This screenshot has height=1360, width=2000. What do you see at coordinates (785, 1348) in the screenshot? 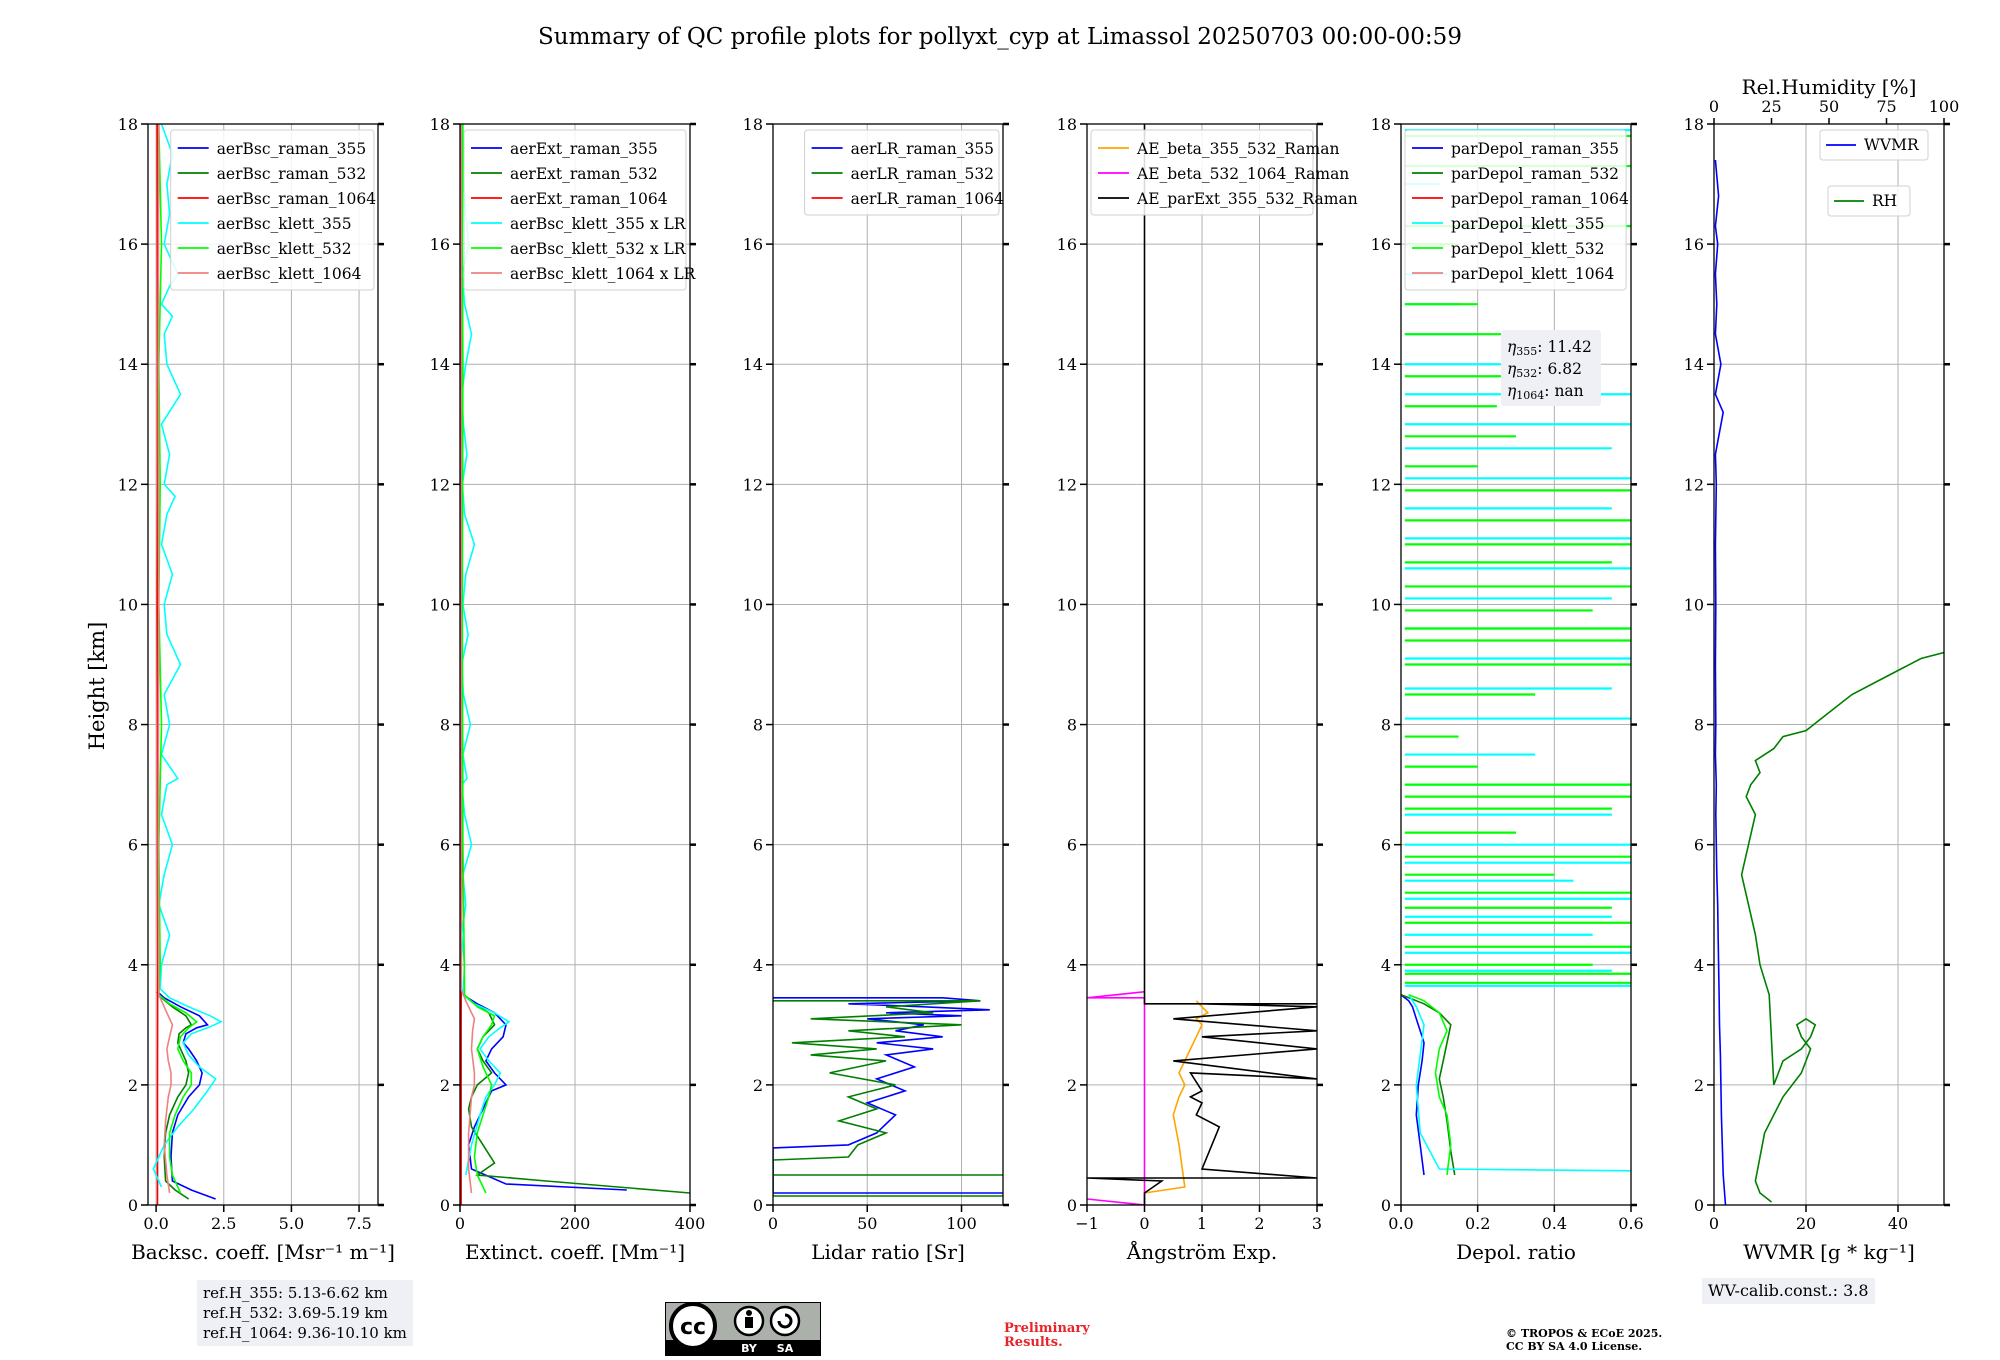
I see `cc-sa-text: SA` at bounding box center [785, 1348].